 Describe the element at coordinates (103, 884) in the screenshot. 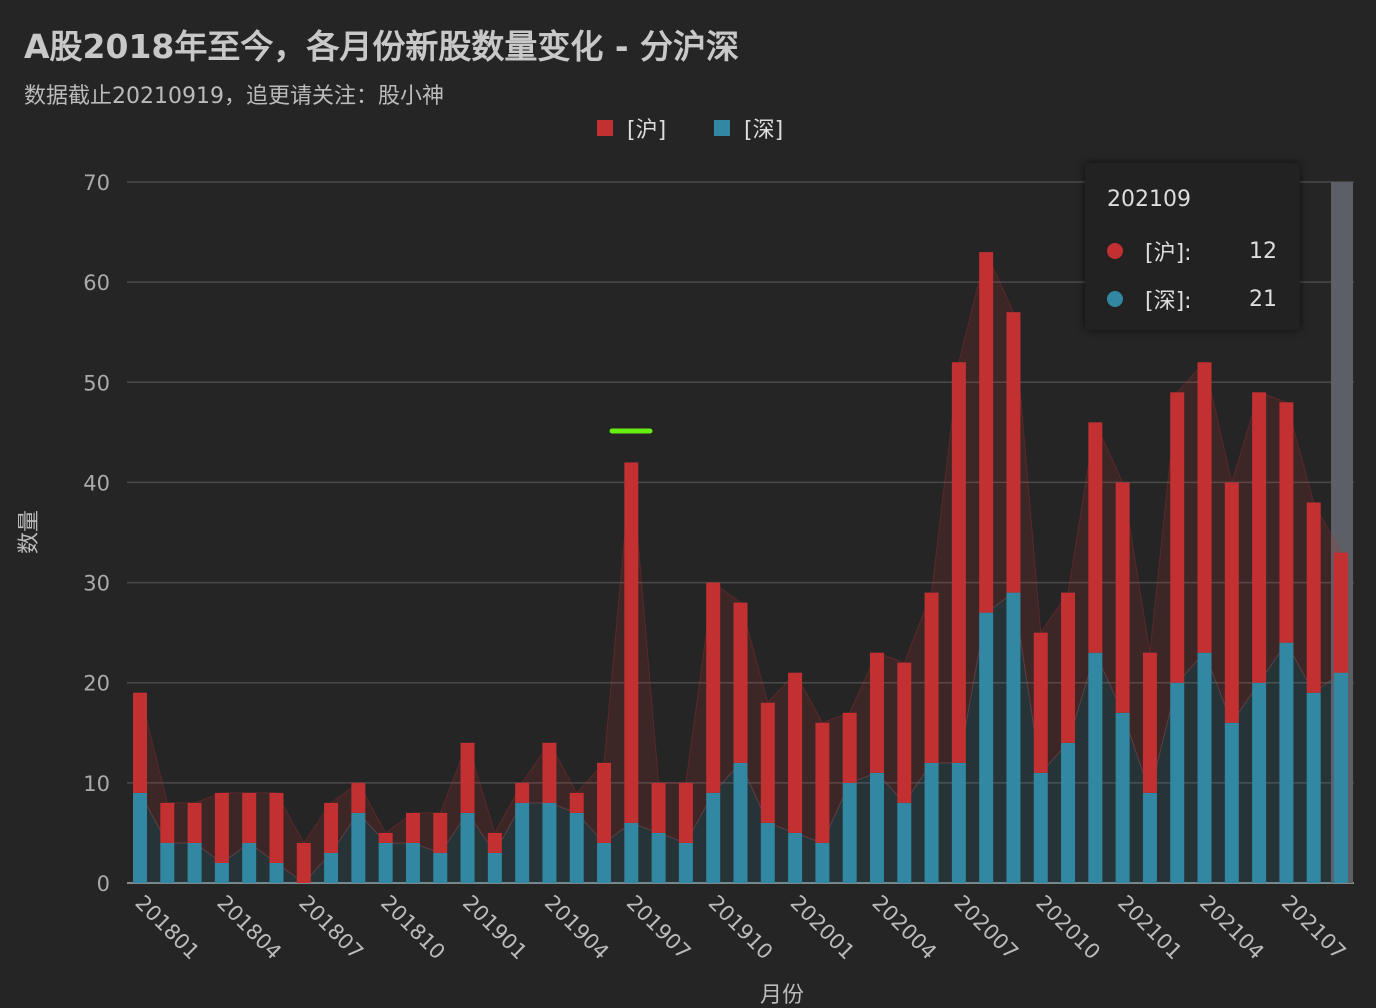

I see `y-tick-label: 0` at that location.